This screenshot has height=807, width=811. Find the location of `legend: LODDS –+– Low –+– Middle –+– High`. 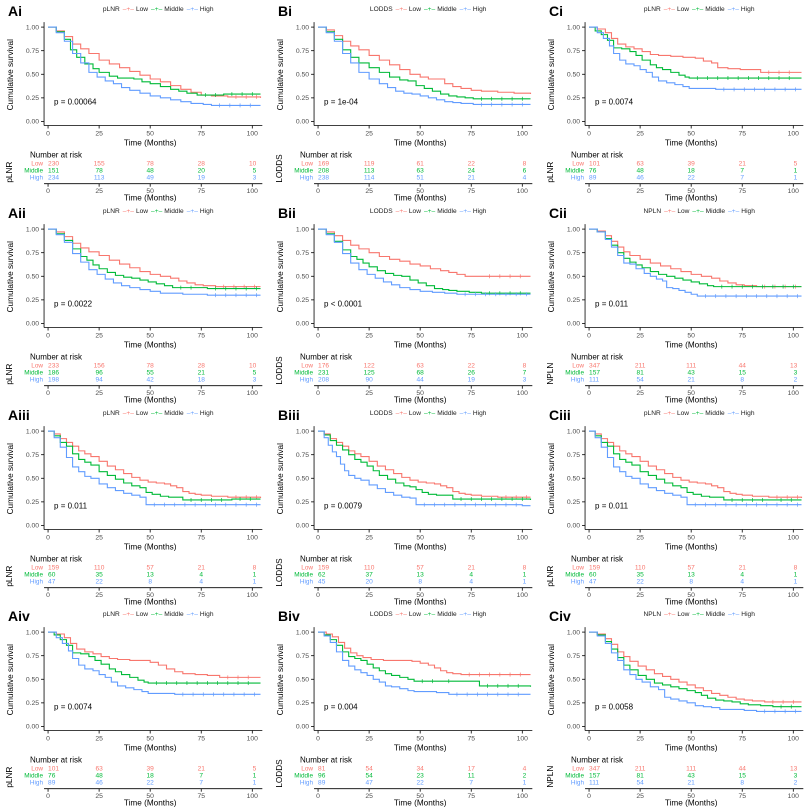

legend: LODDS –+– Low –+– Middle –+– High is located at coordinates (428, 9).